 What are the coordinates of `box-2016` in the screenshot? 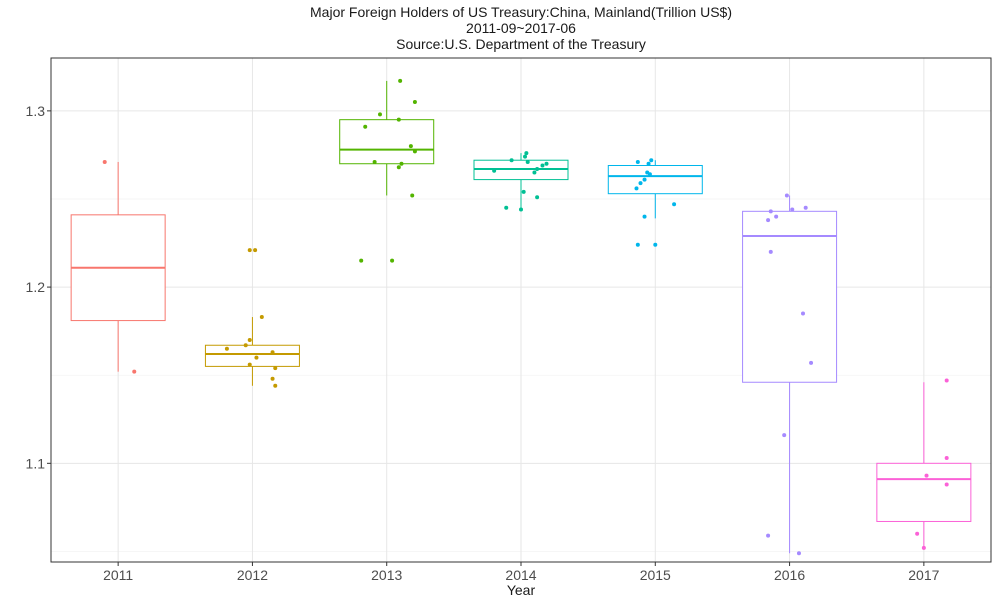 It's located at (790, 374).